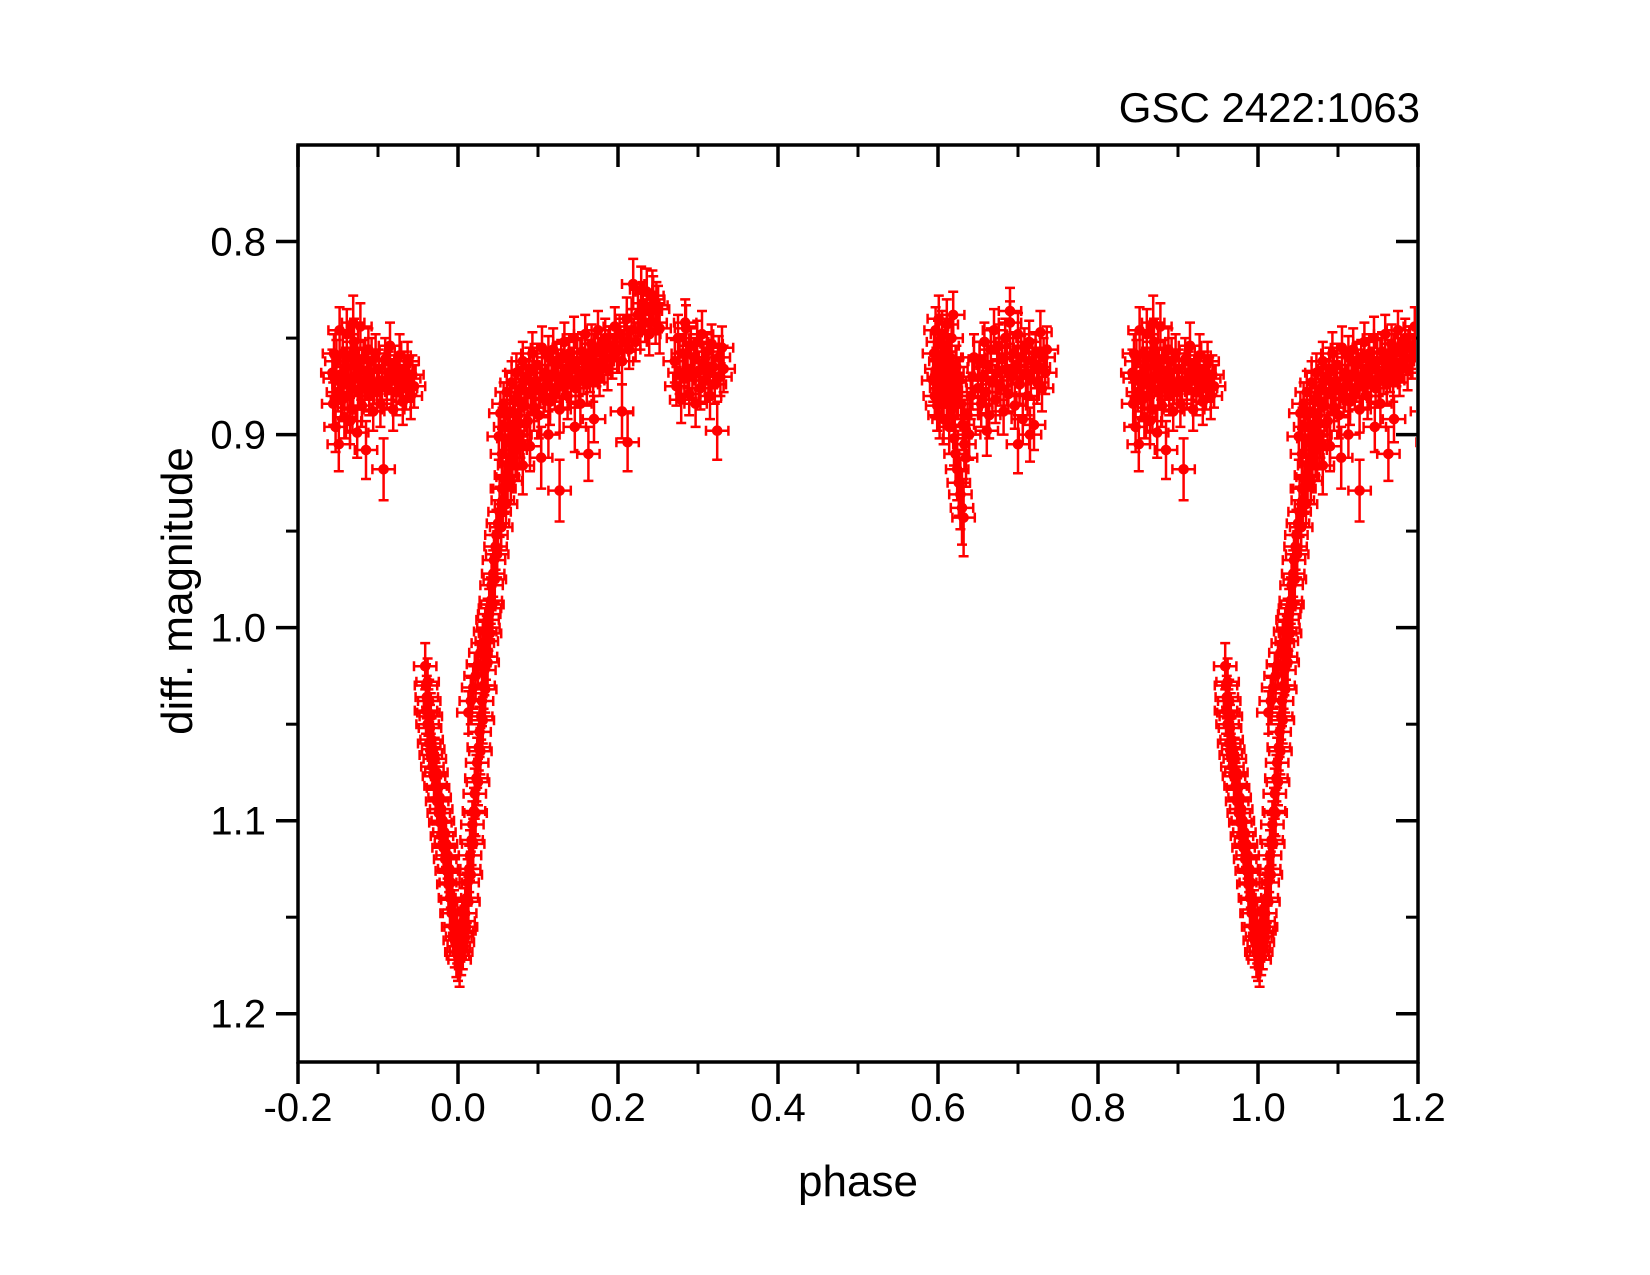  Describe the element at coordinates (298, 1108) in the screenshot. I see `x-tick-label: -0.2` at that location.